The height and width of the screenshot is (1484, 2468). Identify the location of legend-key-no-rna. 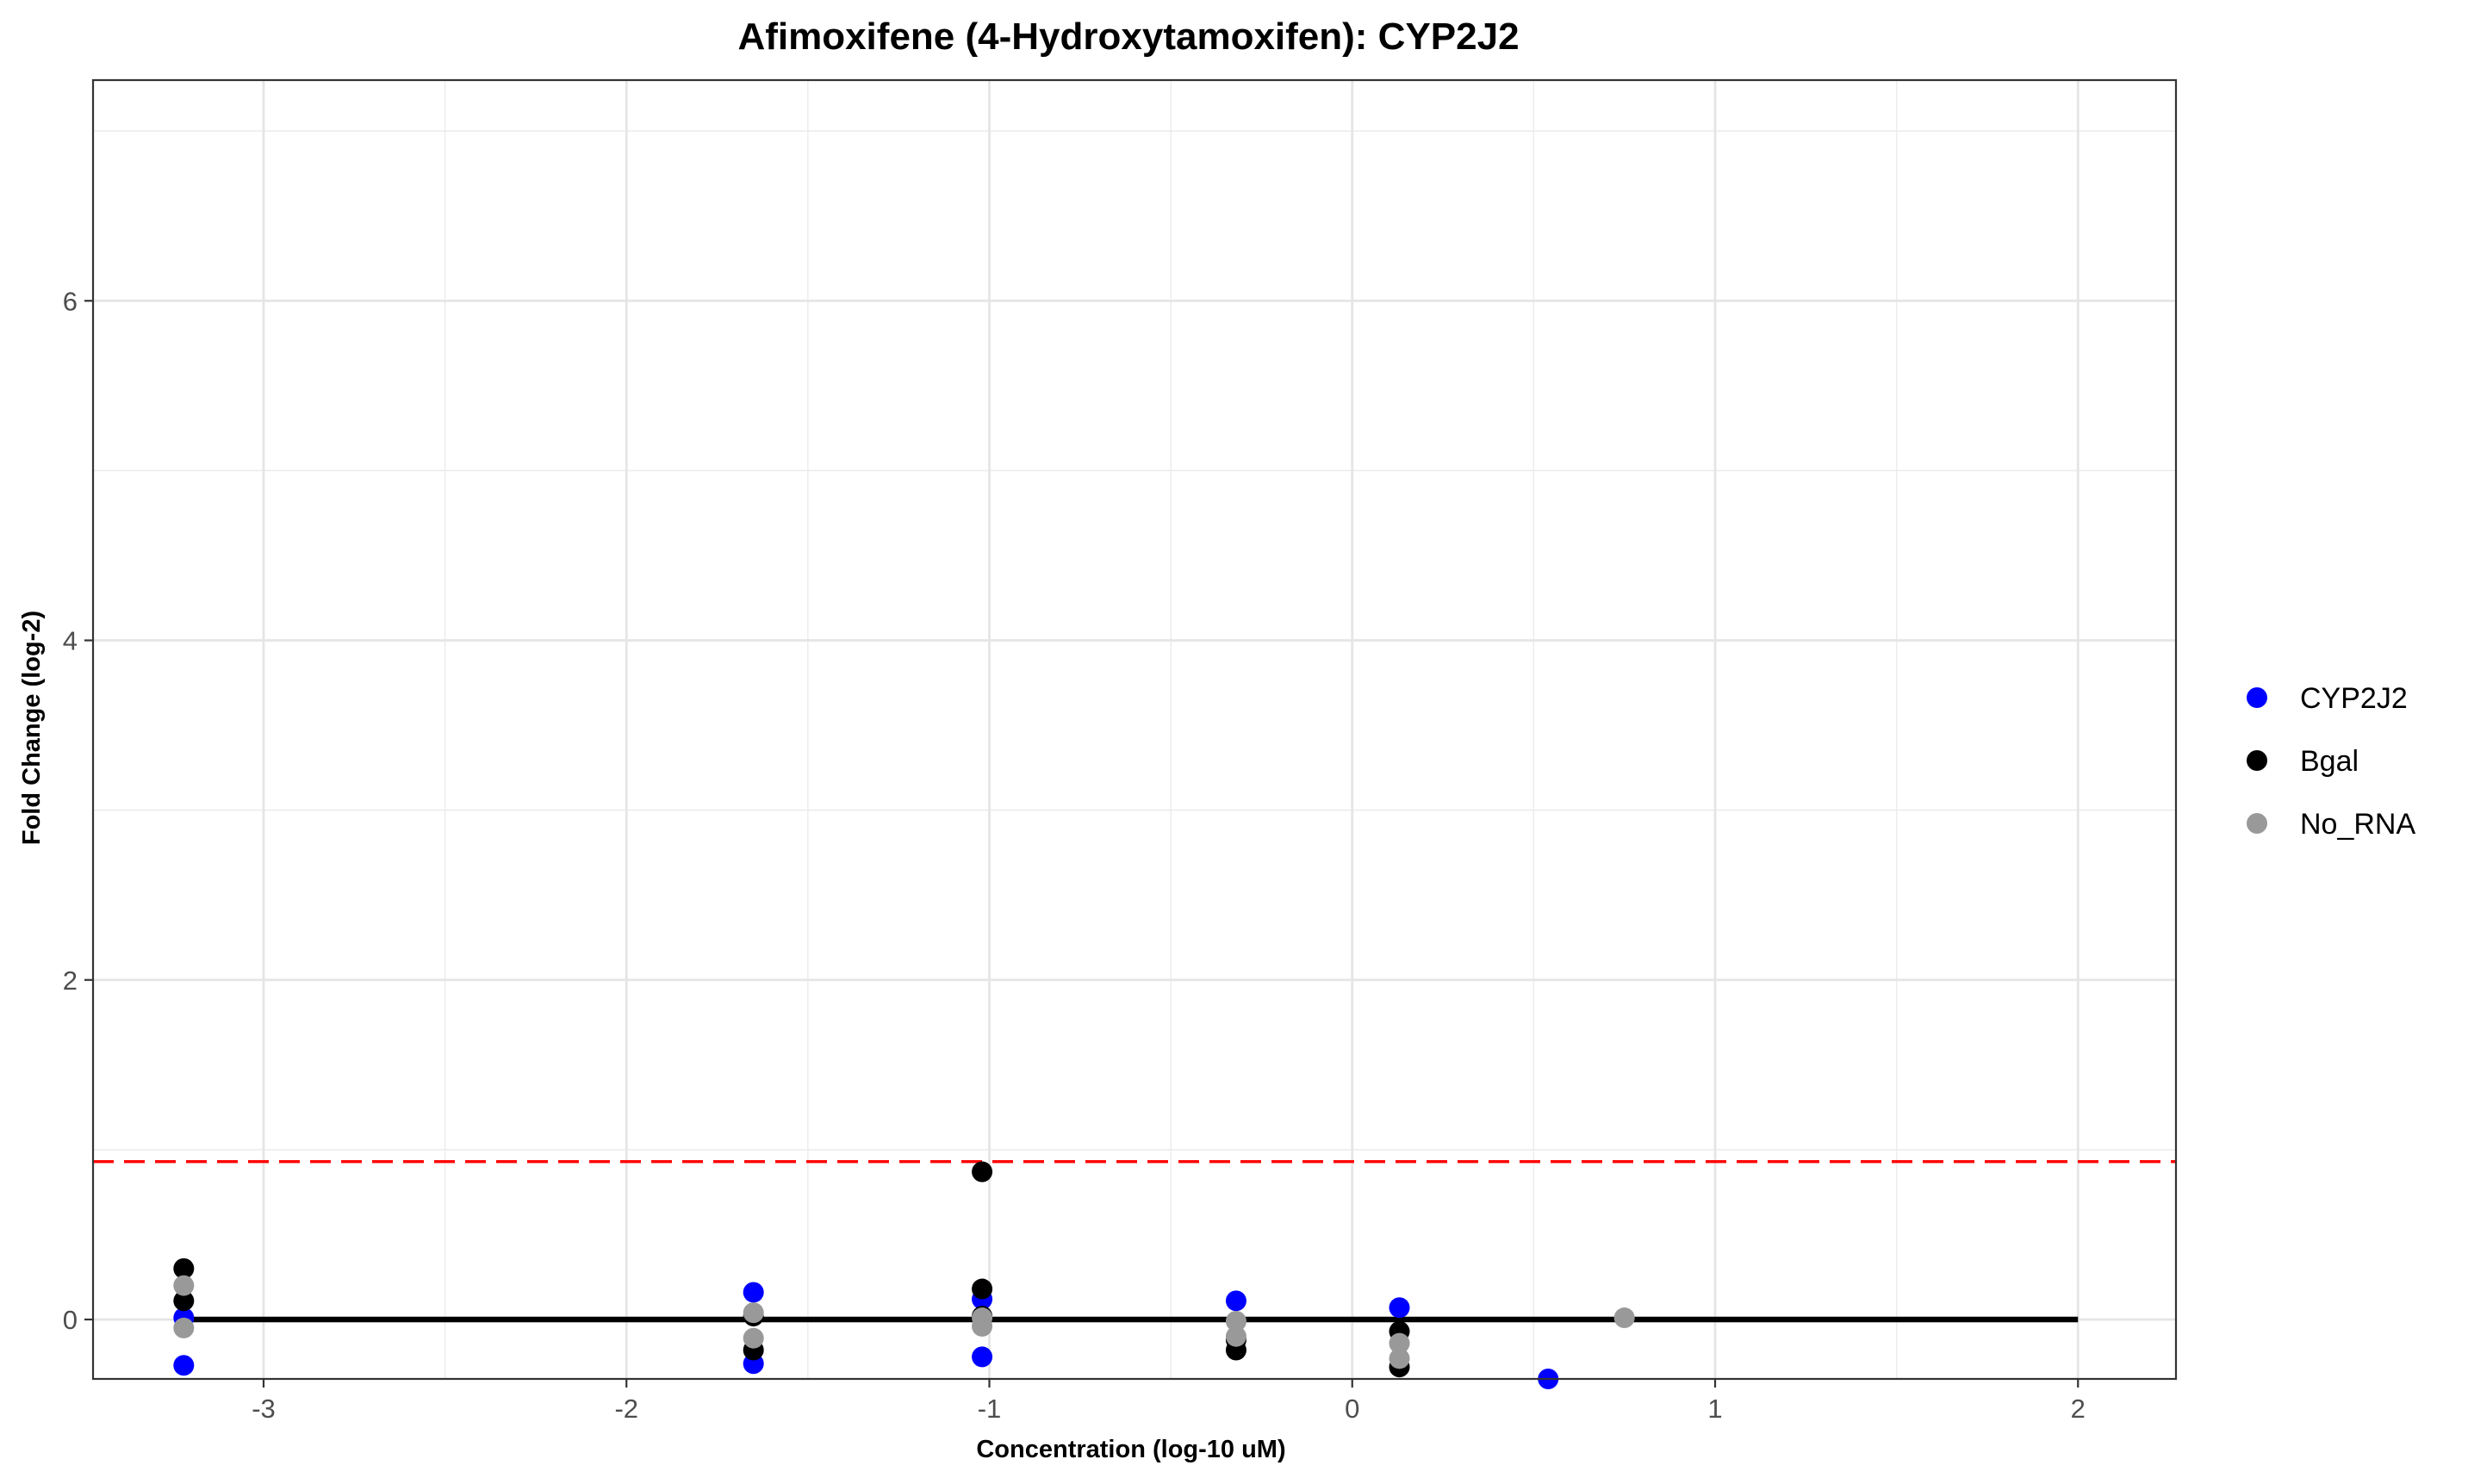
(2257, 823).